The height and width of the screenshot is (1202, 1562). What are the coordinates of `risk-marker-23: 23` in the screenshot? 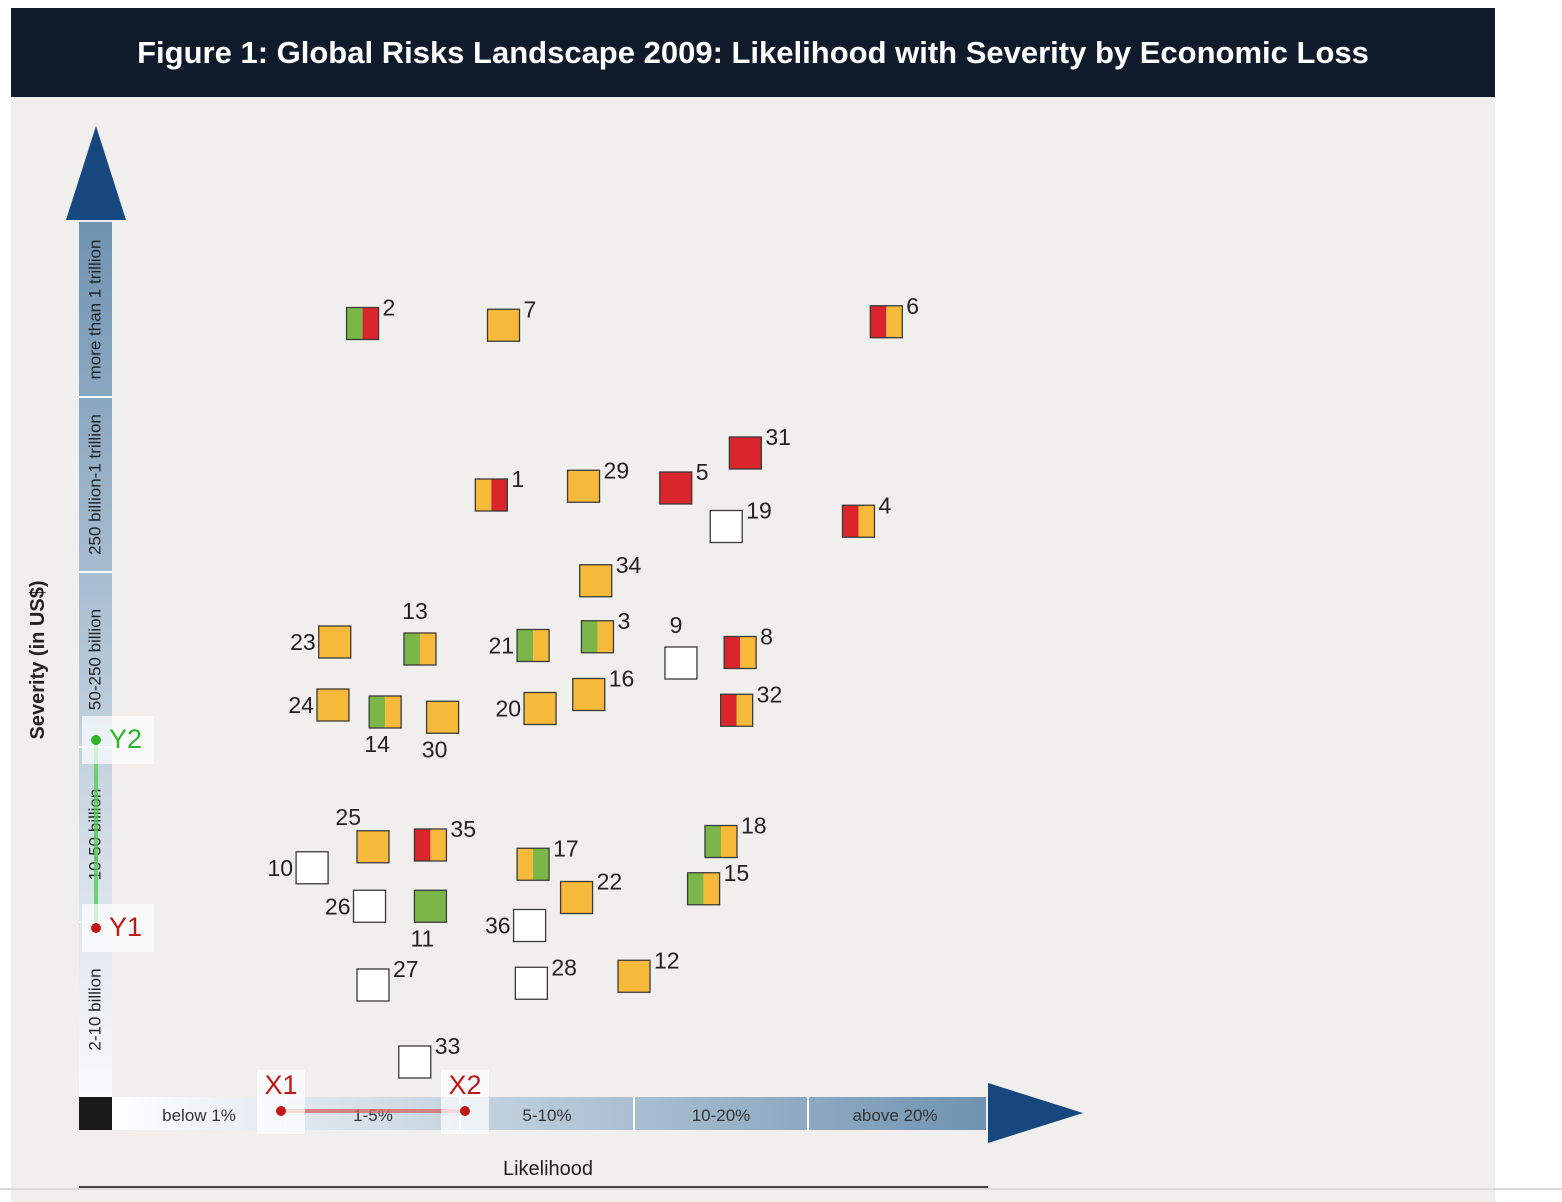 It's located at (321, 642).